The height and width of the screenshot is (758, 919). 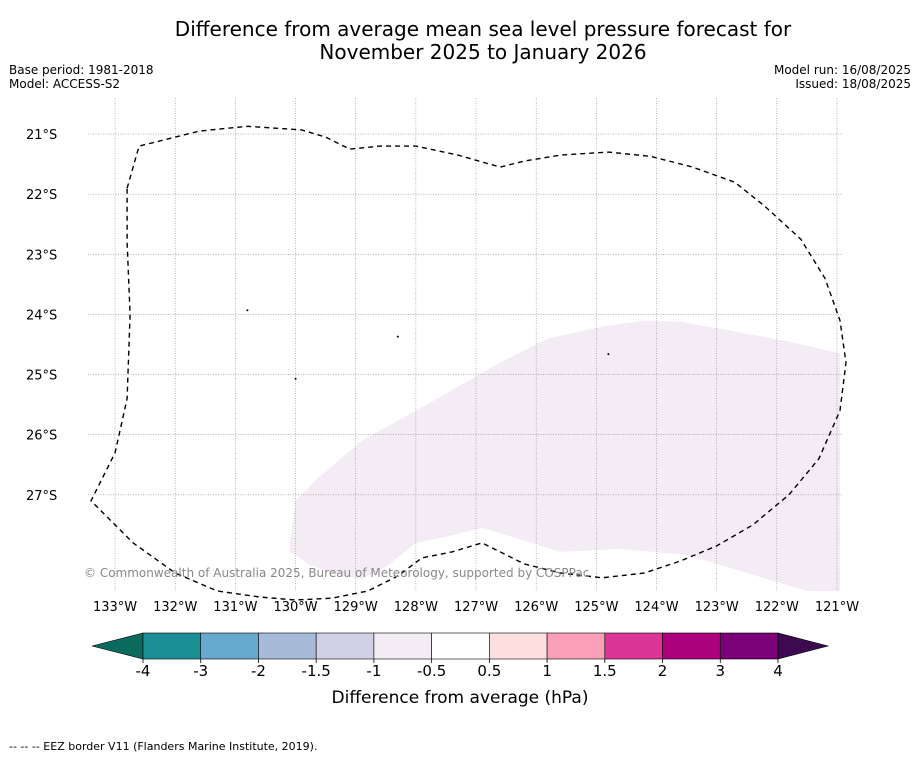 What do you see at coordinates (842, 70) in the screenshot?
I see `model-run: Model run: 16/08/2025` at bounding box center [842, 70].